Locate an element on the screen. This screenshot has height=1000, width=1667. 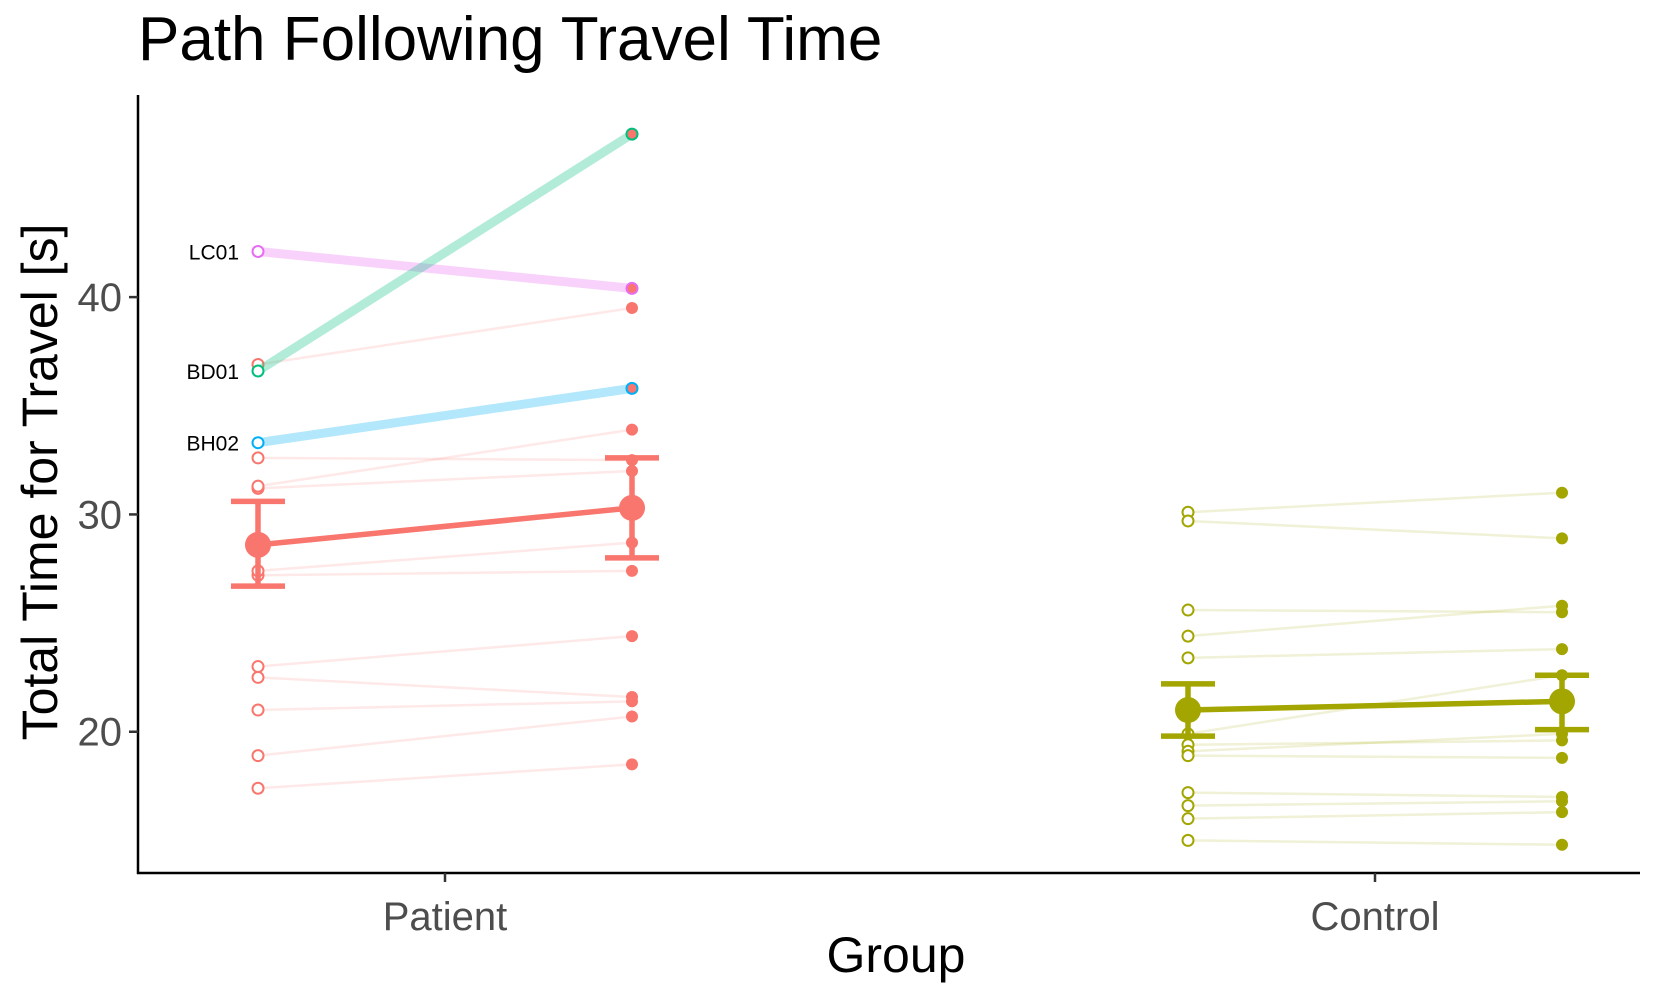
y-tick-label: 20 is located at coordinates (100, 733).